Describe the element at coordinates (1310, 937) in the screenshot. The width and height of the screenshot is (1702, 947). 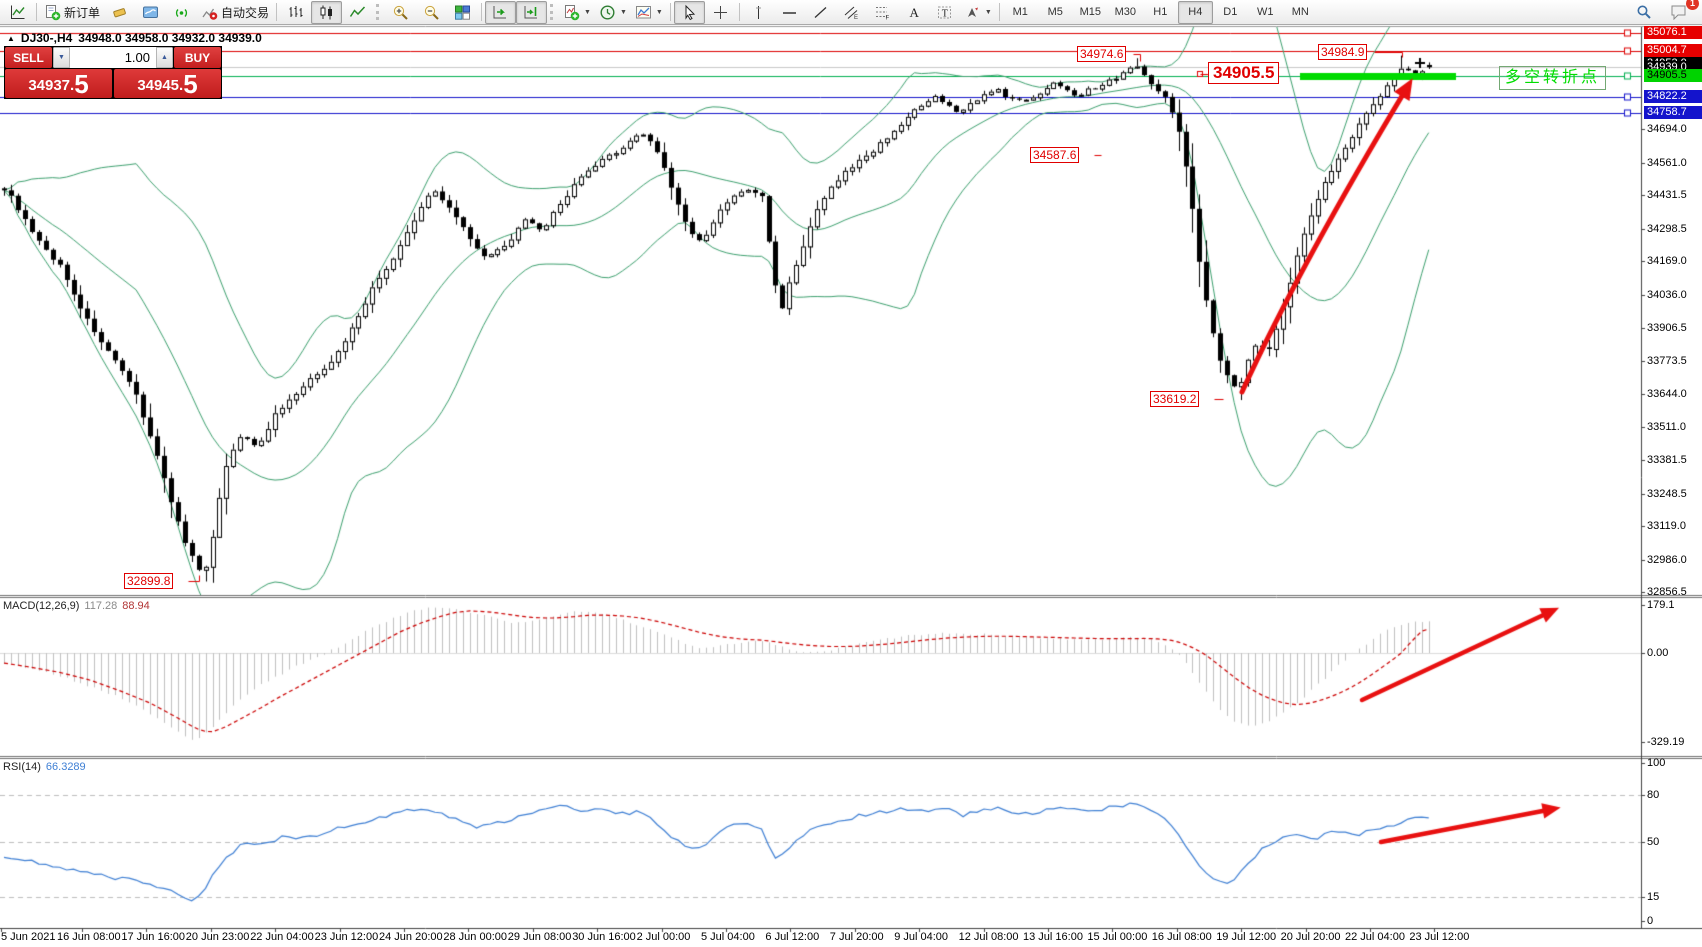
I see `date-axis-label: 20 Jul 20:00` at that location.